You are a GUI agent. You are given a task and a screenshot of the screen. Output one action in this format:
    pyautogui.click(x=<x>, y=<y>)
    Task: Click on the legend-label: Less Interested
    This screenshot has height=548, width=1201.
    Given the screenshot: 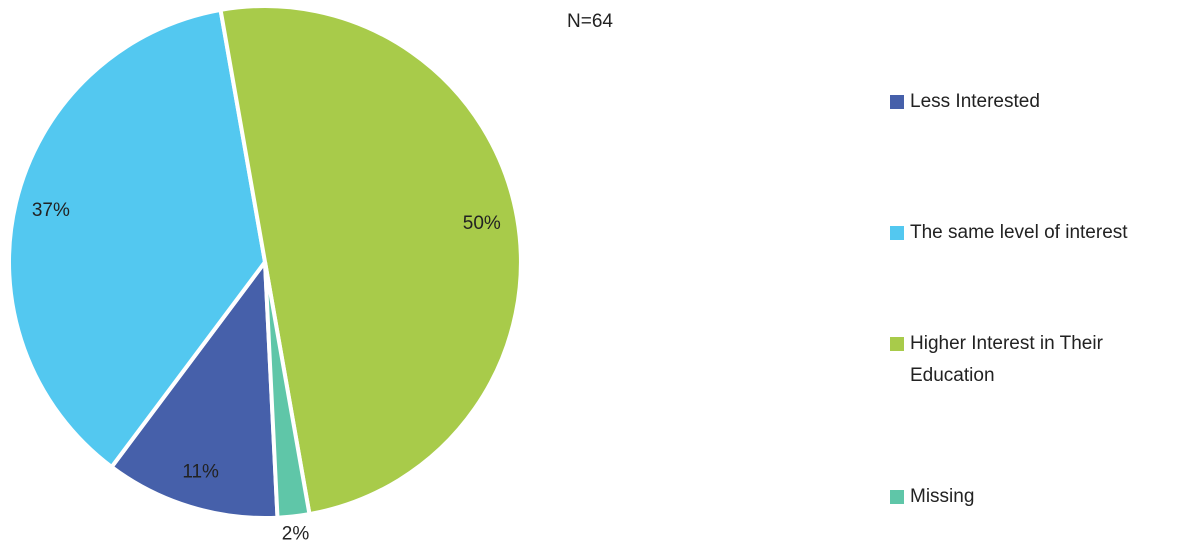 What is the action you would take?
    pyautogui.click(x=975, y=101)
    